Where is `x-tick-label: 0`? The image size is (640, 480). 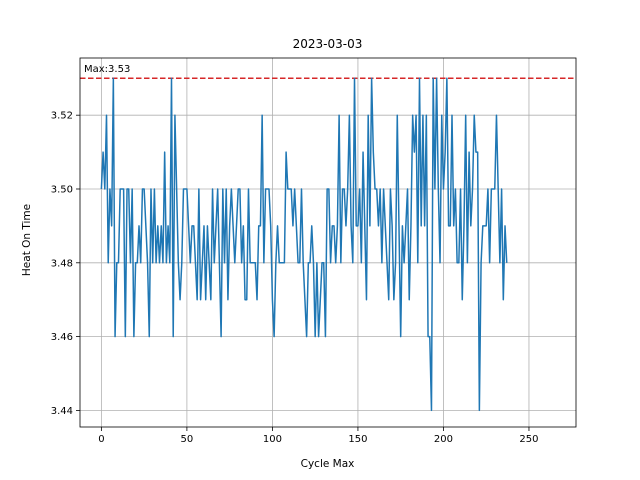 x-tick-label: 0 is located at coordinates (101, 439).